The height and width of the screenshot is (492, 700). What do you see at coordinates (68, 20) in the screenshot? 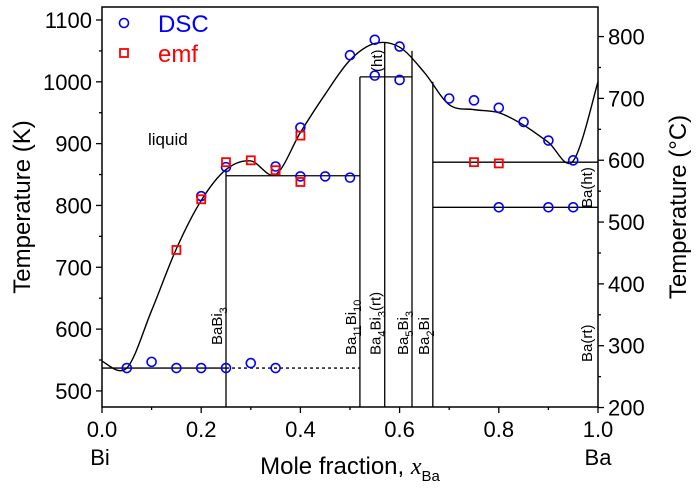
I see `y-tick-label: 1100` at bounding box center [68, 20].